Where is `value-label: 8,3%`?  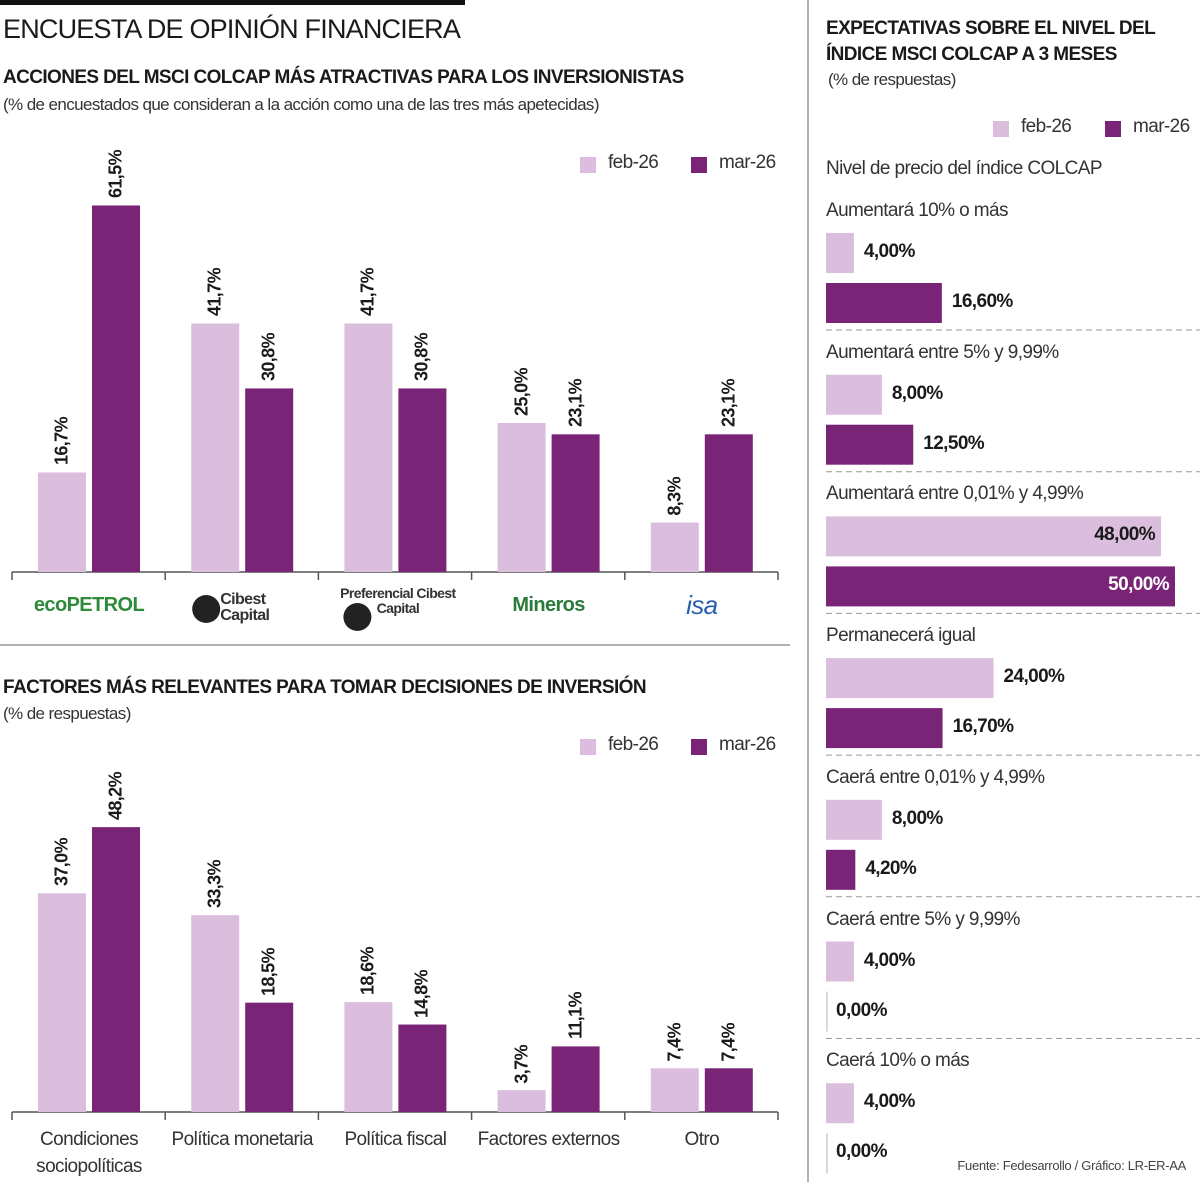
value-label: 8,3% is located at coordinates (674, 496).